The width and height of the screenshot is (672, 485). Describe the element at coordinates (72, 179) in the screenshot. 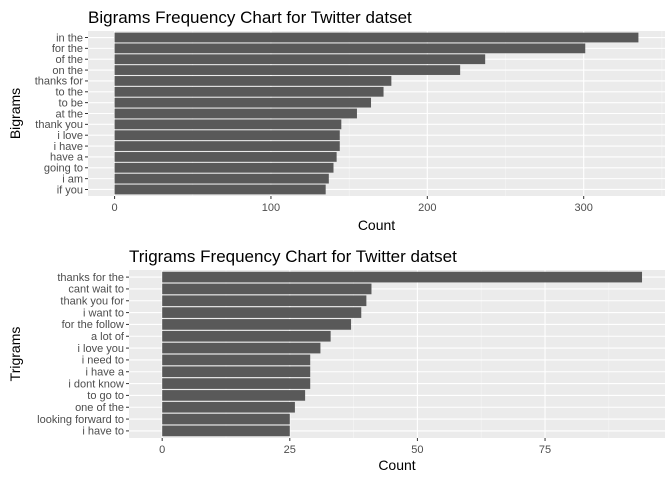

I see `y-tick-label: i am` at that location.